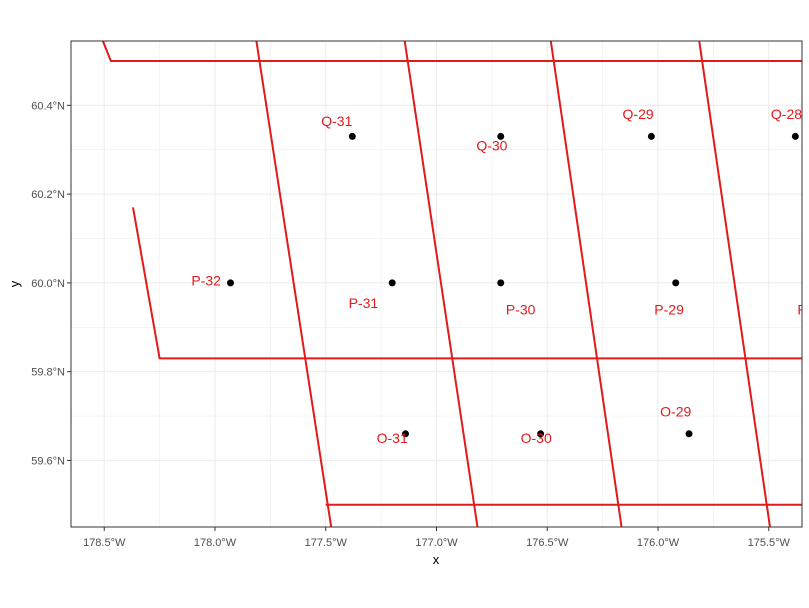  Describe the element at coordinates (801, 310) in the screenshot. I see `tile-label: P` at that location.